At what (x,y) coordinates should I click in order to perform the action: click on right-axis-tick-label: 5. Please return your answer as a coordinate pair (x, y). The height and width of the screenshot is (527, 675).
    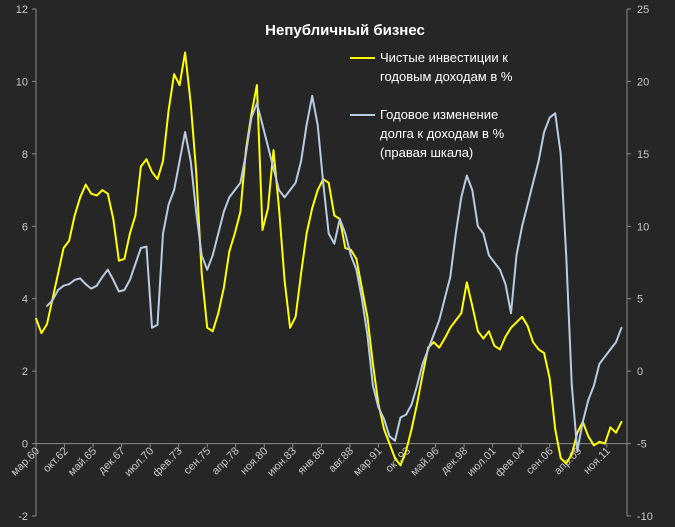
    Looking at the image, I should click on (640, 300).